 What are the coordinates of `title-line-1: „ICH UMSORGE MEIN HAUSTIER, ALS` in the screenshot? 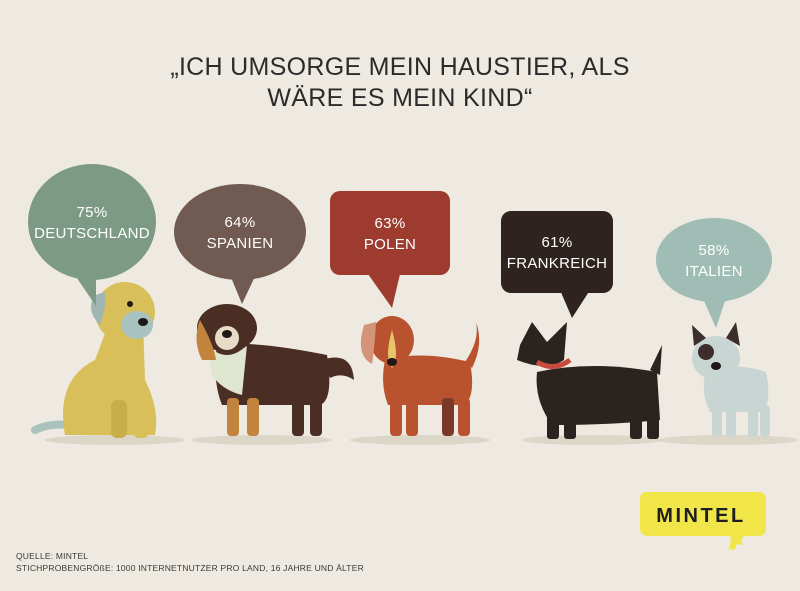 It's located at (400, 67).